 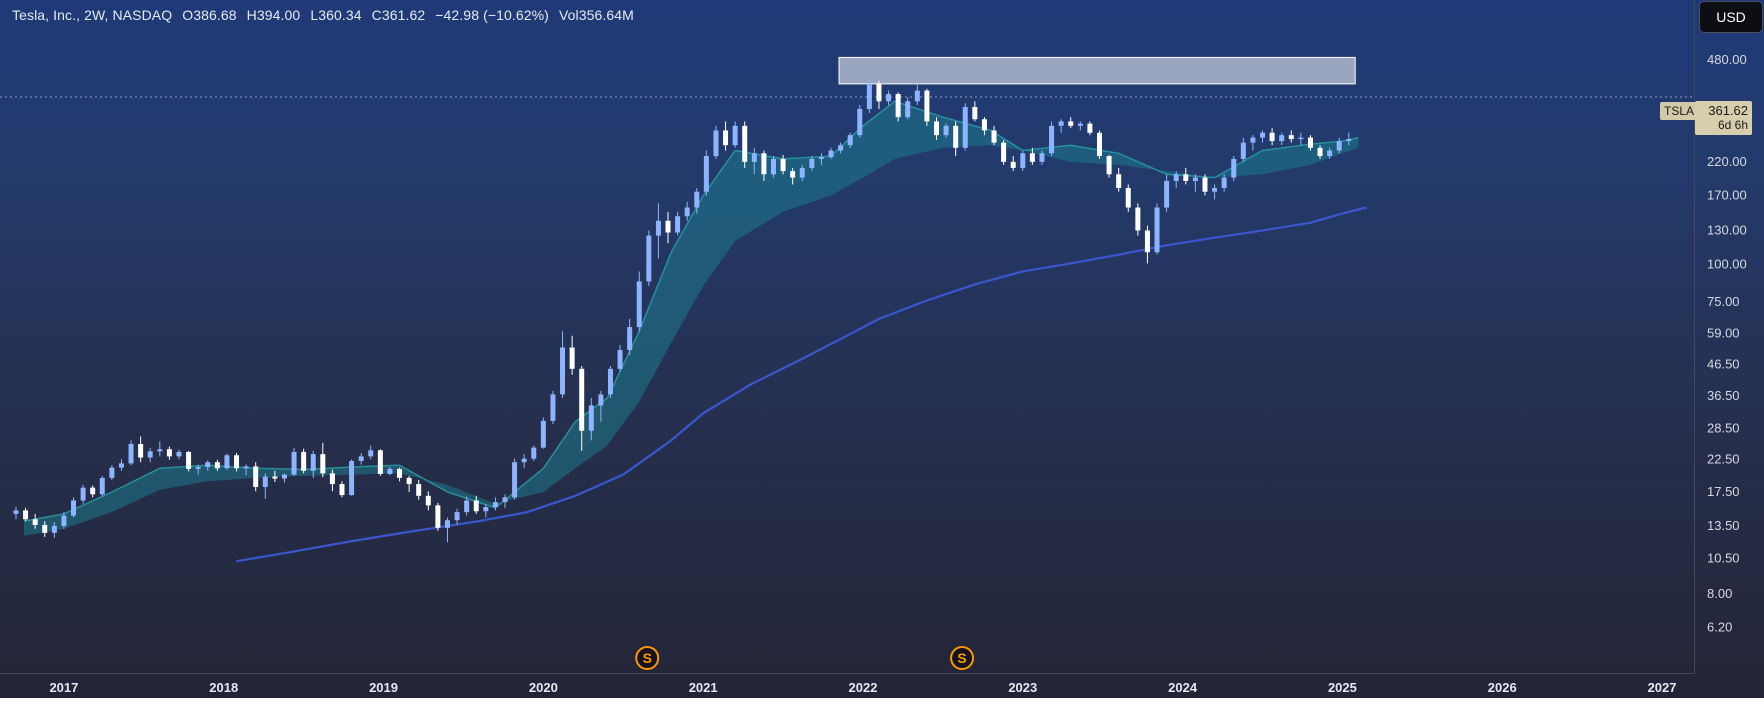 I want to click on symbol-description: Tesla, Inc., 2W, NASDAQ, so click(x=92, y=15).